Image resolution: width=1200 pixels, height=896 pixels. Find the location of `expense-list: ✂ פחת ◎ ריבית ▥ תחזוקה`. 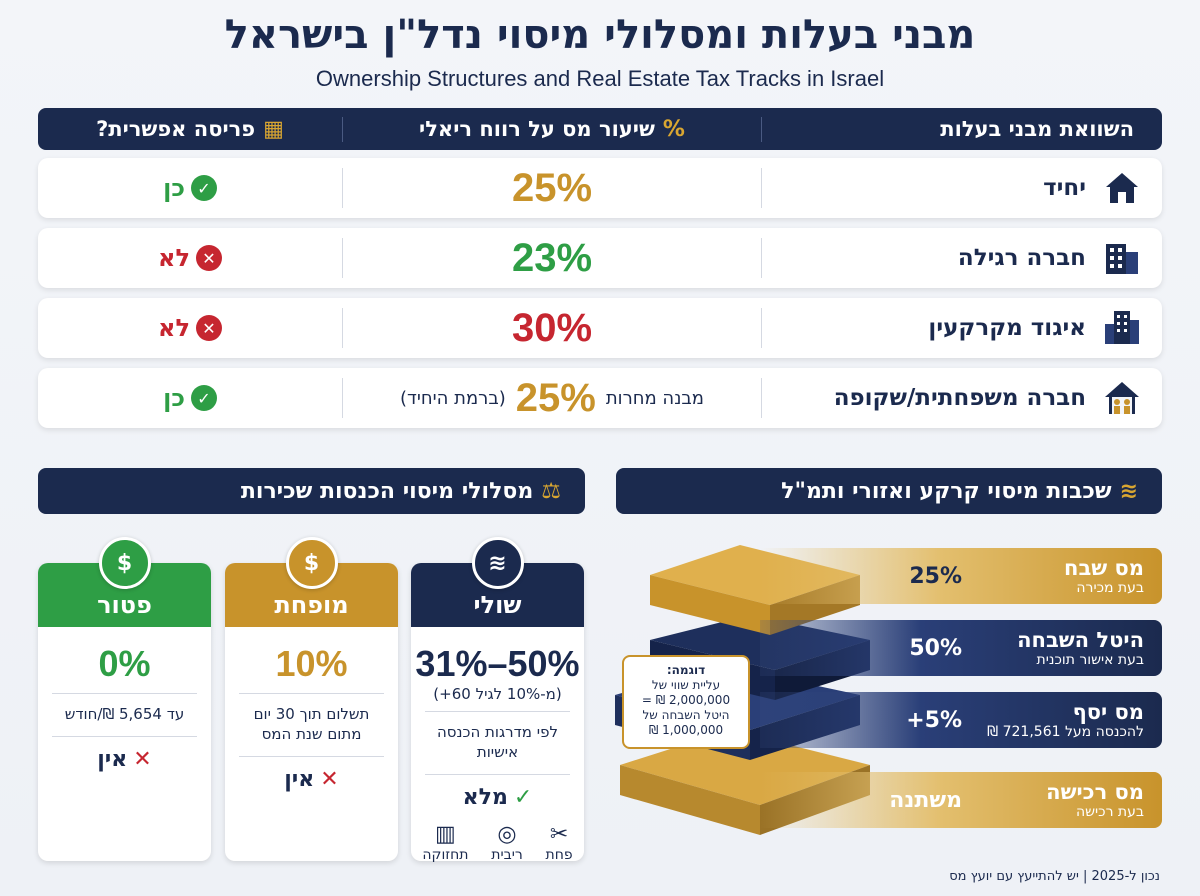

expense-list: ✂ פחת ◎ ריבית ▥ תחזוקה is located at coordinates (497, 842).